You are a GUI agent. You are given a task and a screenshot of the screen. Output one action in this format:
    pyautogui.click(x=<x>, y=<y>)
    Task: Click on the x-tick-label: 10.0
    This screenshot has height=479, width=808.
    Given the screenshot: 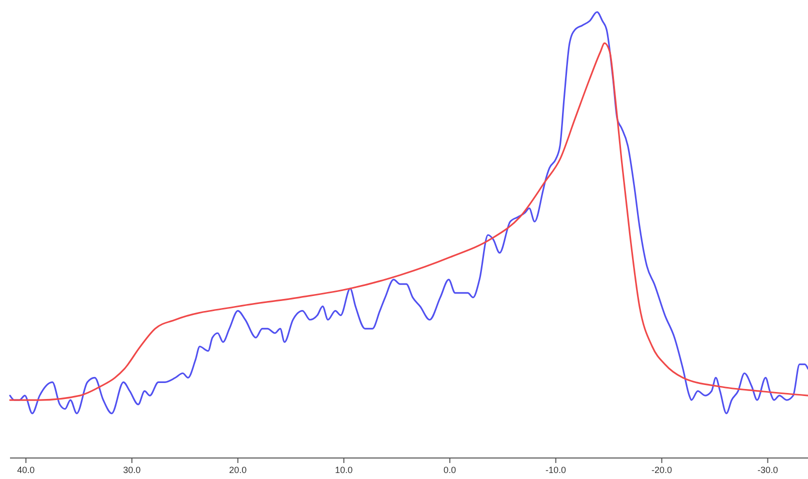 What is the action you would take?
    pyautogui.click(x=344, y=470)
    